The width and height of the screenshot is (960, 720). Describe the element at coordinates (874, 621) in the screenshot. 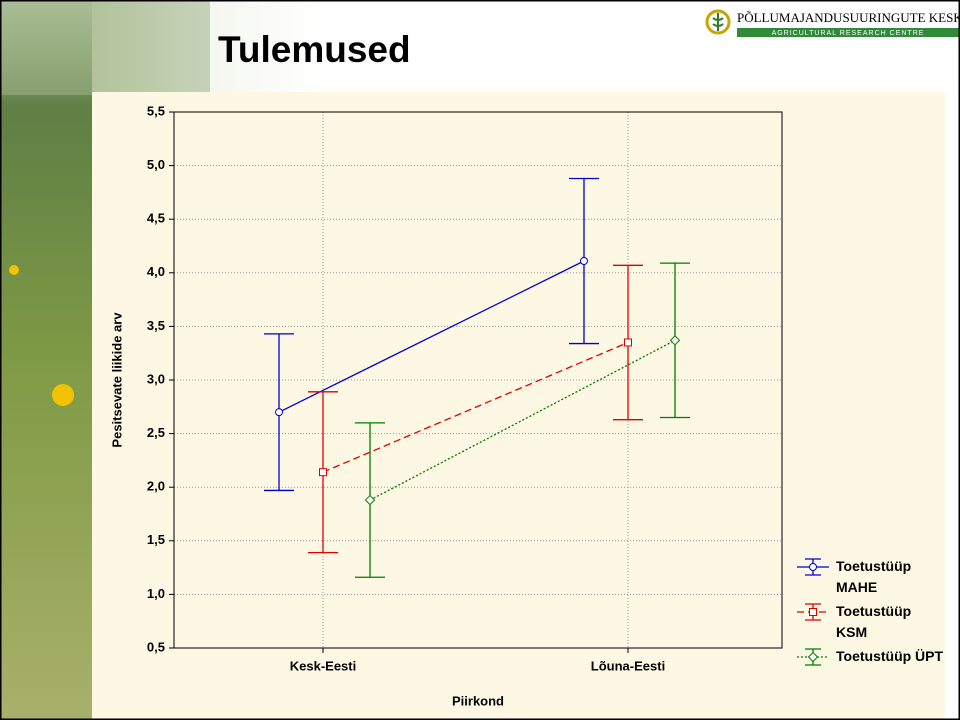

I see `legend-label: Toetustüüp KSM` at that location.